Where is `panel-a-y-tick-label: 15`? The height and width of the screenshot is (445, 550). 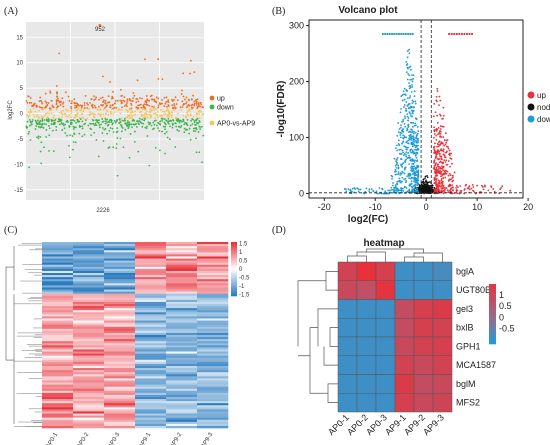
panel-a-y-tick-label: 15 is located at coordinates (19, 38).